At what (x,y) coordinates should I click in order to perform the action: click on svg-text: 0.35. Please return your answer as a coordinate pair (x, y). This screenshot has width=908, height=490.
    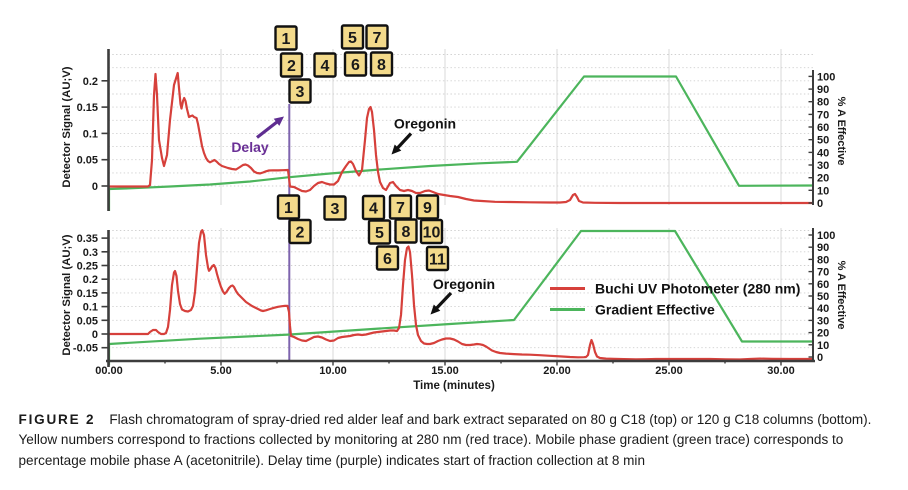
    Looking at the image, I should click on (87, 239).